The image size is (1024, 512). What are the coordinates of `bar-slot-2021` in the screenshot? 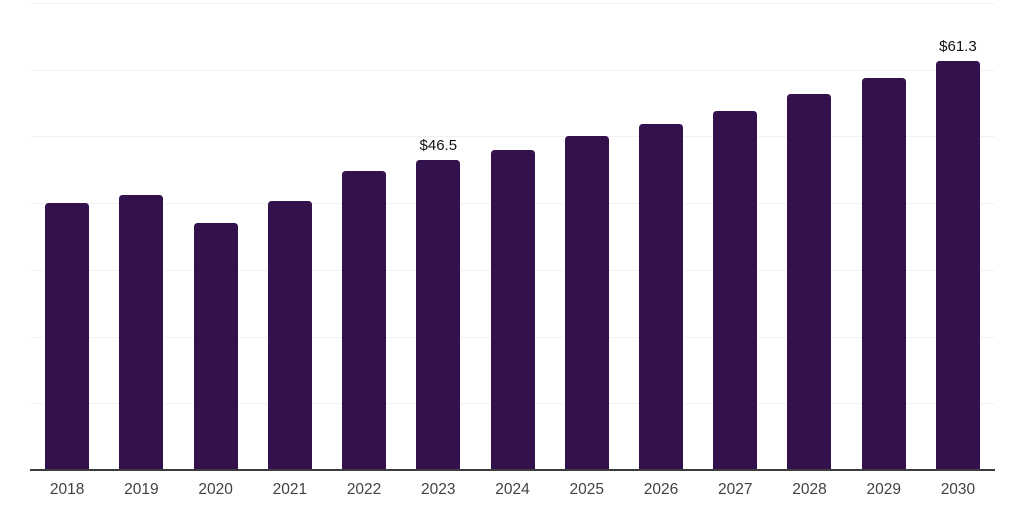 It's located at (290, 236).